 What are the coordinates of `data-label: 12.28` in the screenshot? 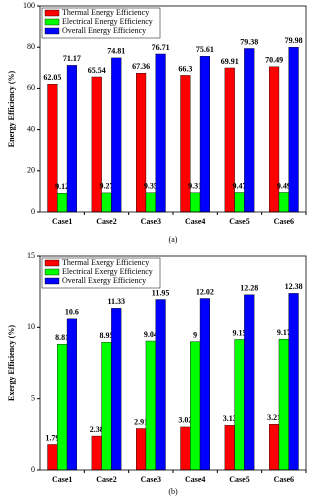 It's located at (249, 288).